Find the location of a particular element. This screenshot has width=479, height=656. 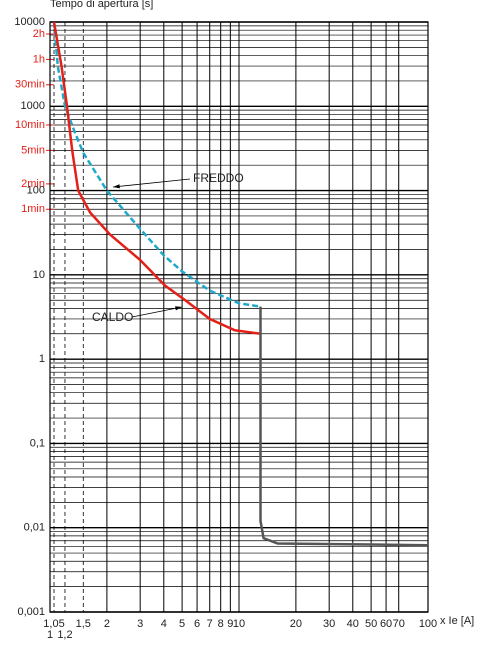

time-tick-label: 1min is located at coordinates (33, 209).